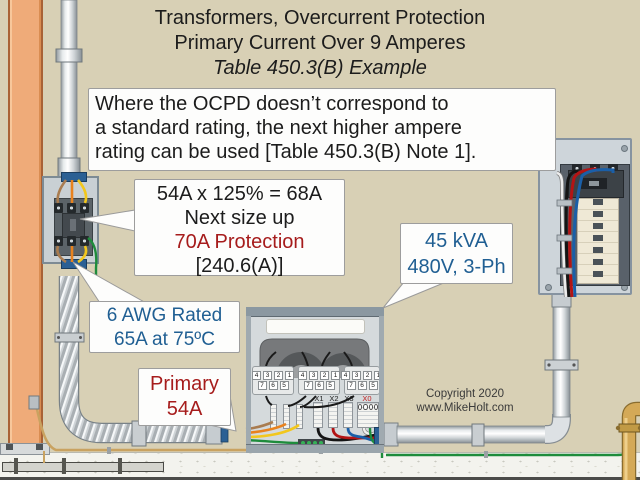 This screenshot has width=640, height=480. I want to click on calc-line: 54A x 125% = 68A, so click(239, 194).